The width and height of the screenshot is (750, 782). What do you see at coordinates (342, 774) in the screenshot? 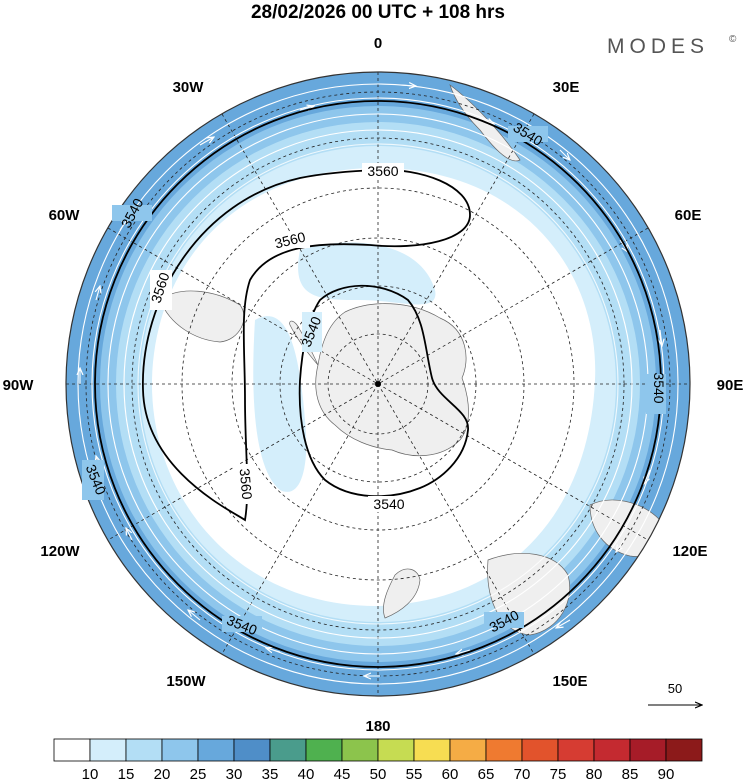
I see `colorbar-tick-label: 45` at bounding box center [342, 774].